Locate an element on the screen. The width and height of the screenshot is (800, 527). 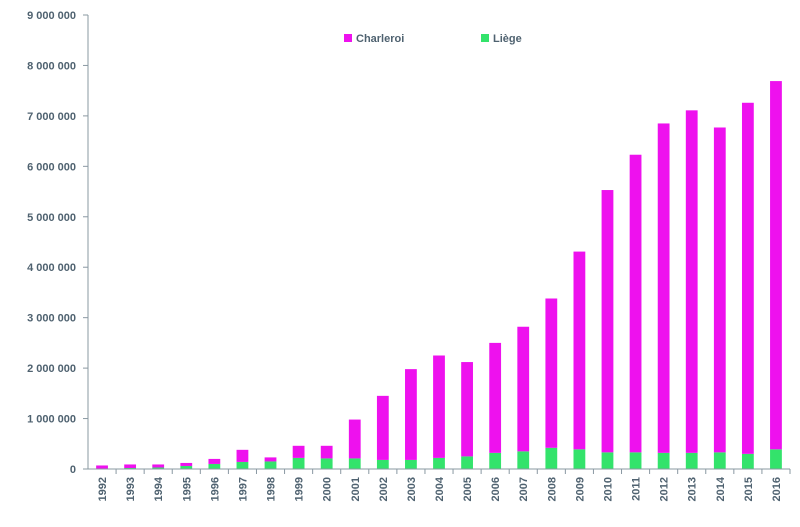
bar-liege-2010 is located at coordinates (607, 460).